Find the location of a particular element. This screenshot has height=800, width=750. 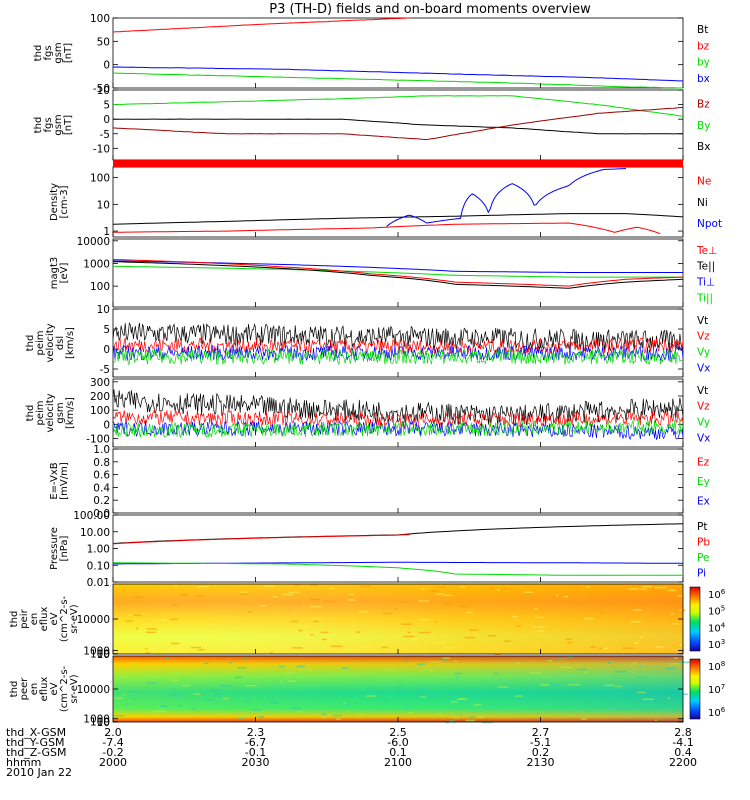

legend-entry: Pb is located at coordinates (703, 542).